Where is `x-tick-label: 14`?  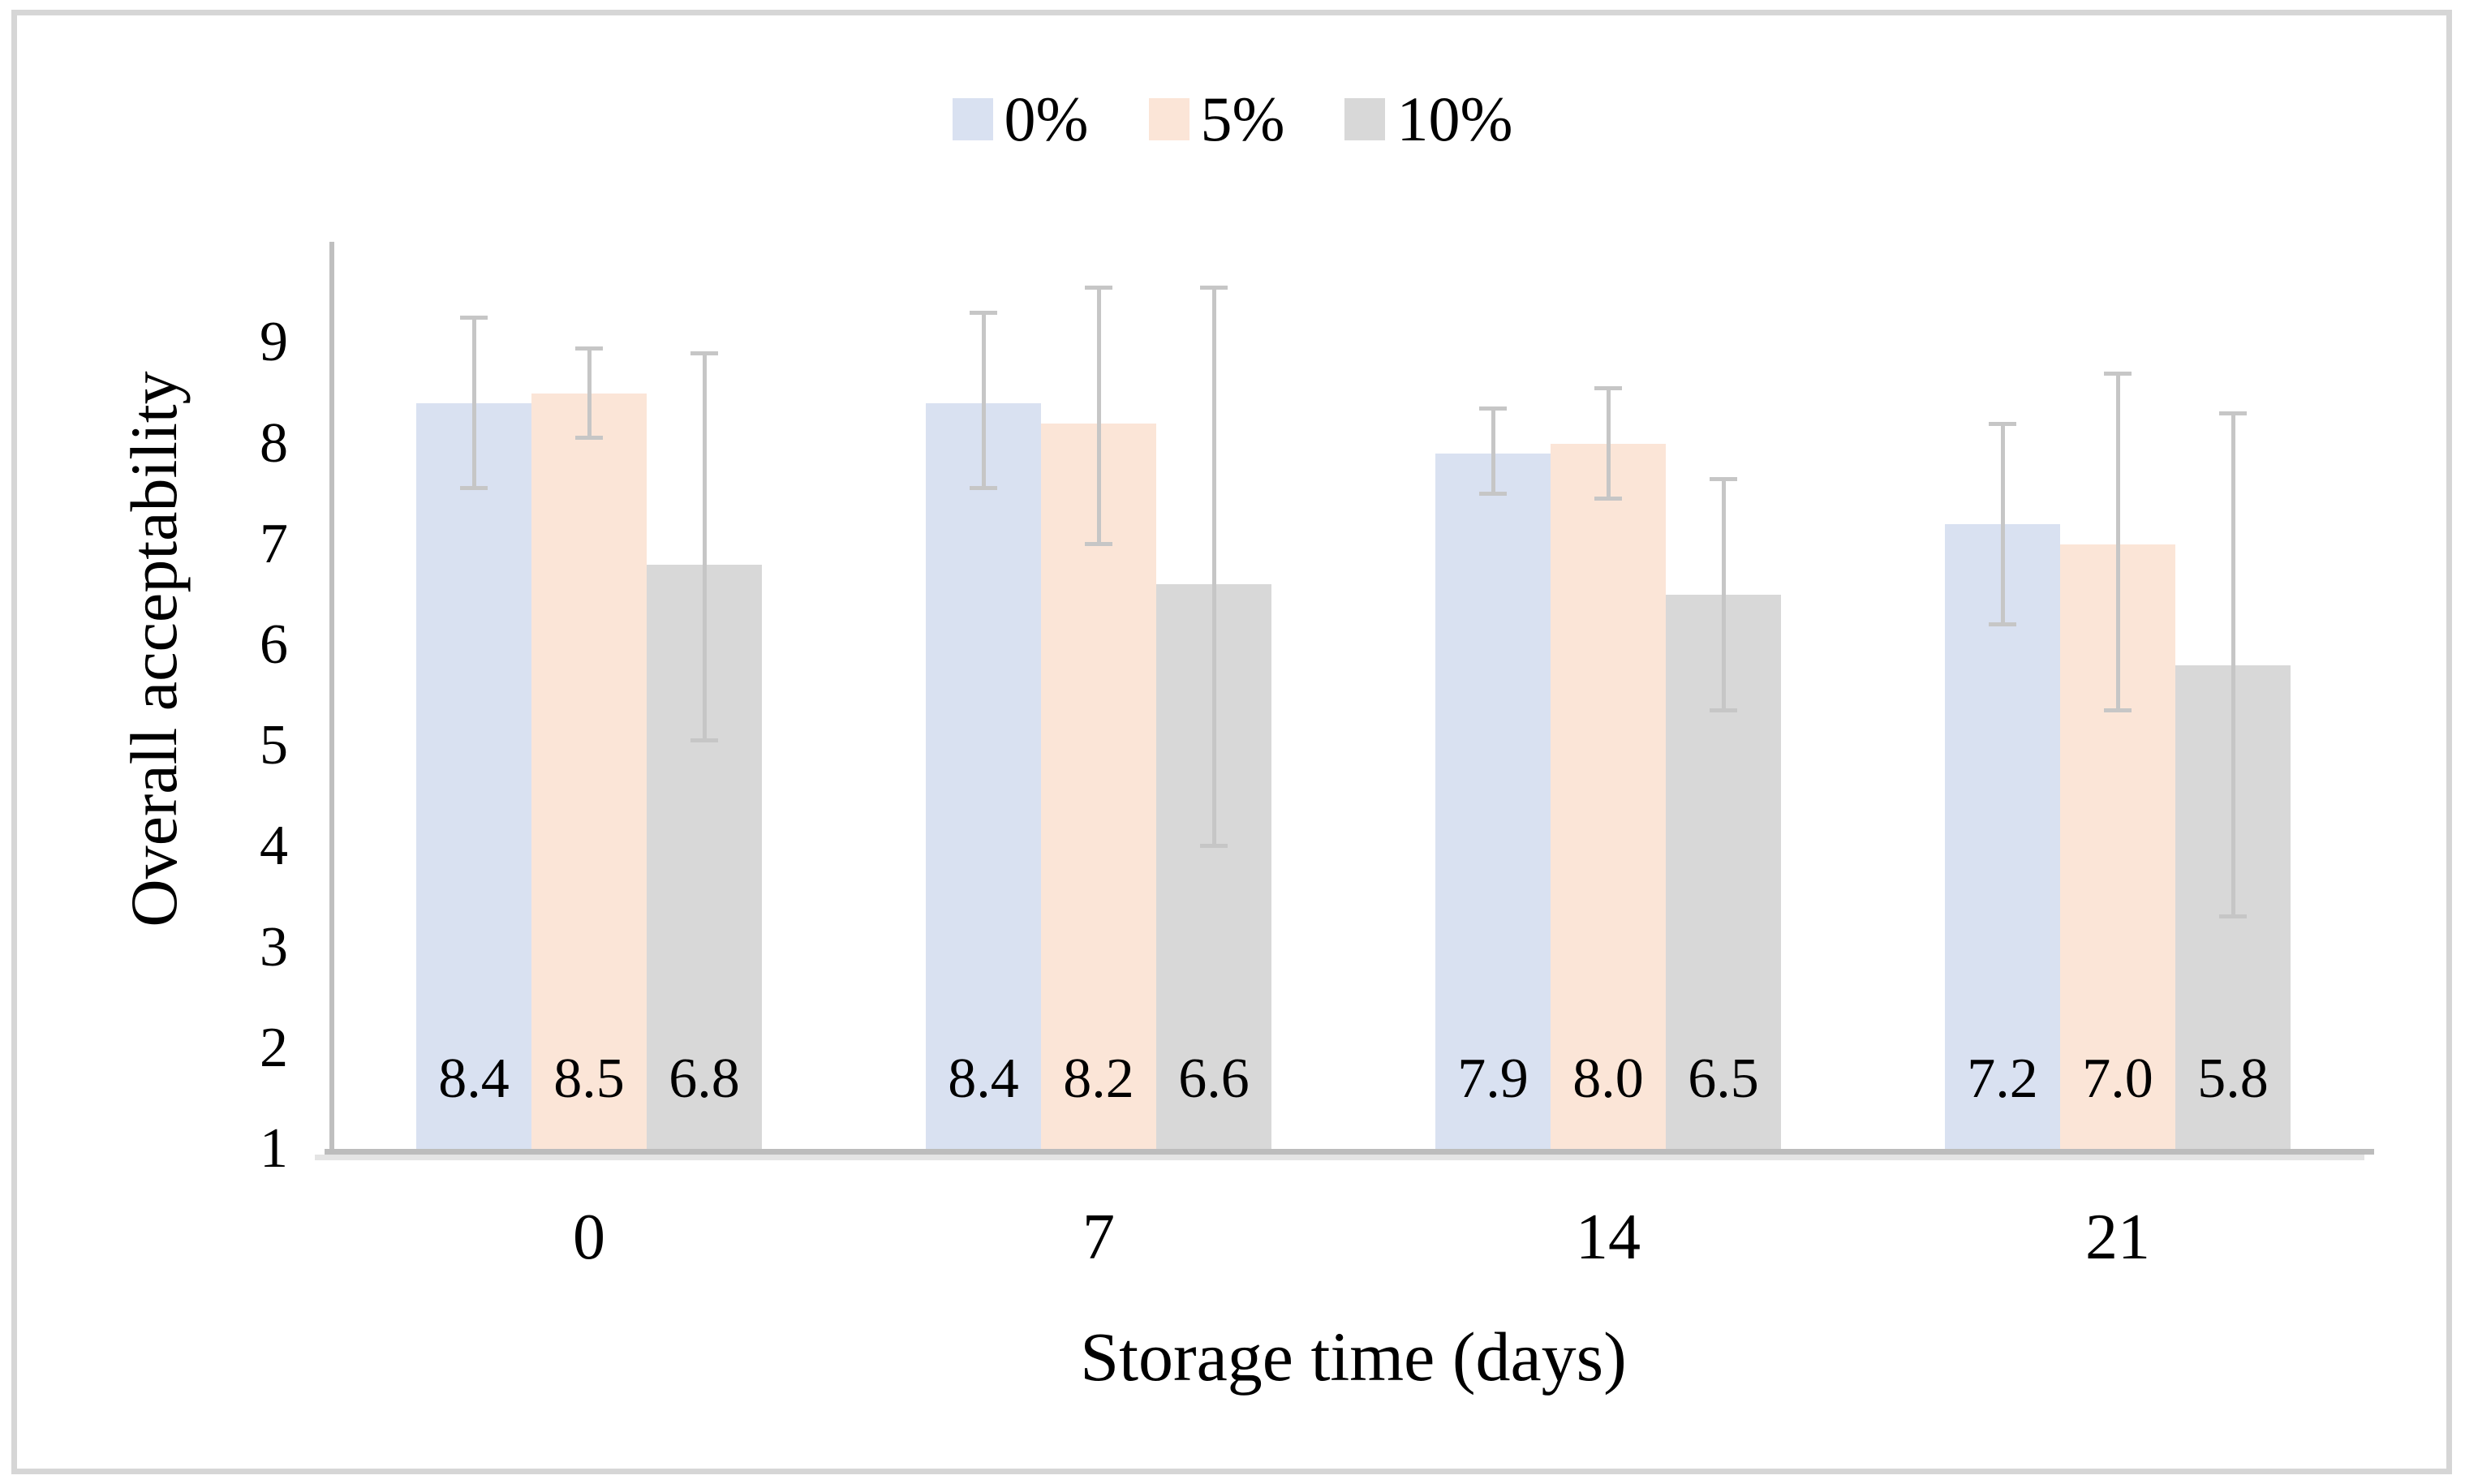 x-tick-label: 14 is located at coordinates (1608, 1237).